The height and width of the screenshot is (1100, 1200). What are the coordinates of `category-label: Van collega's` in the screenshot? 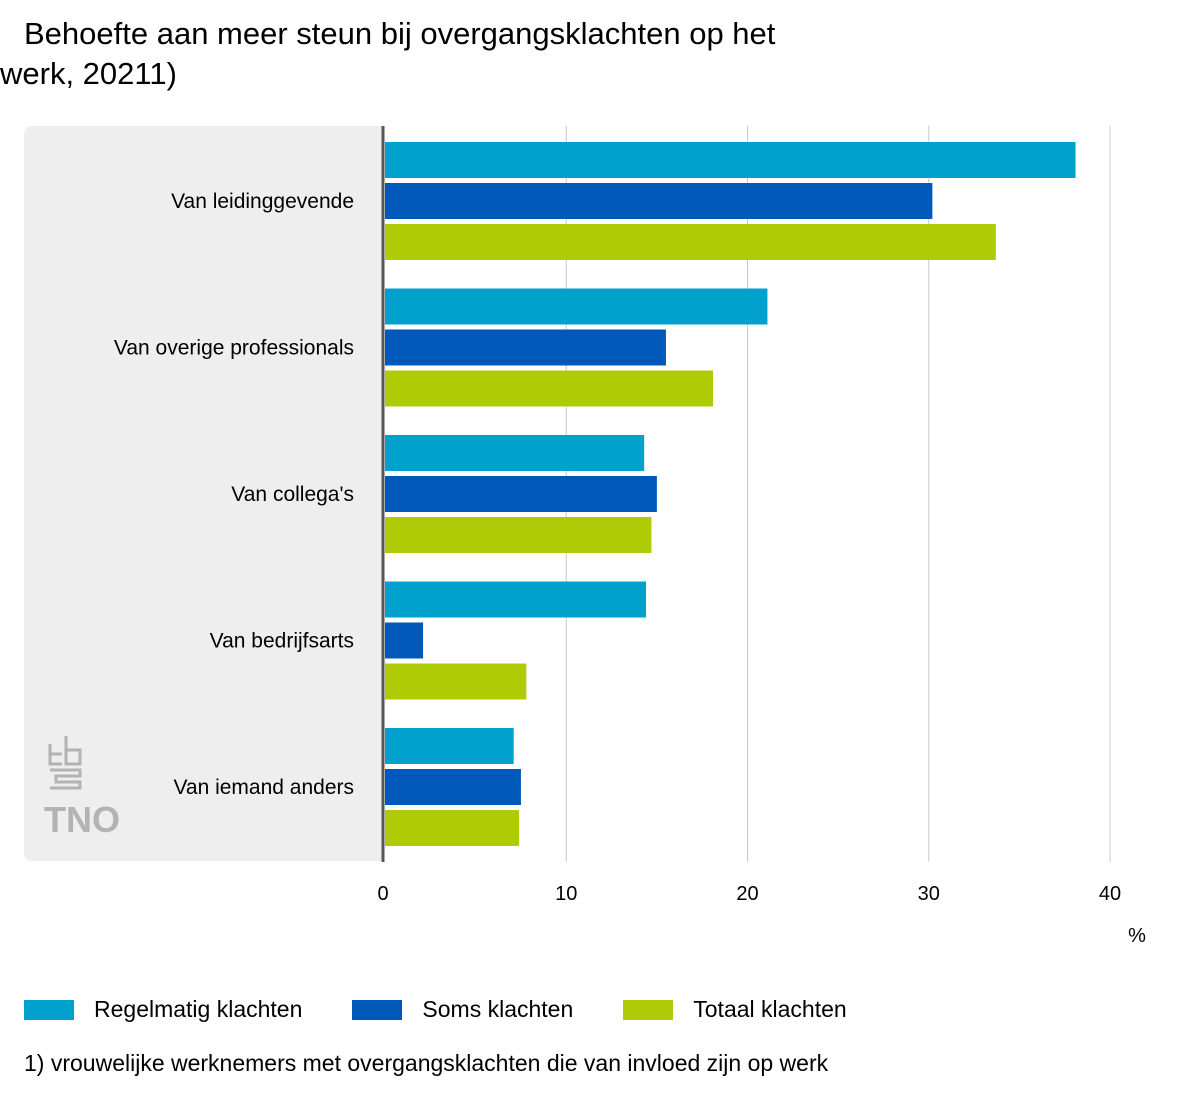 It's located at (292, 494).